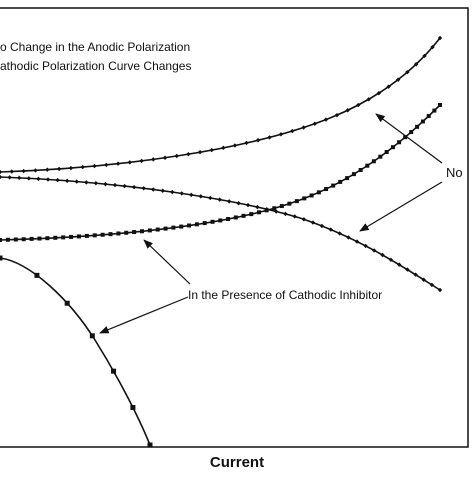 The image size is (474, 479). What do you see at coordinates (95, 47) in the screenshot?
I see `annotation: o Change in the Anodic Polarization` at bounding box center [95, 47].